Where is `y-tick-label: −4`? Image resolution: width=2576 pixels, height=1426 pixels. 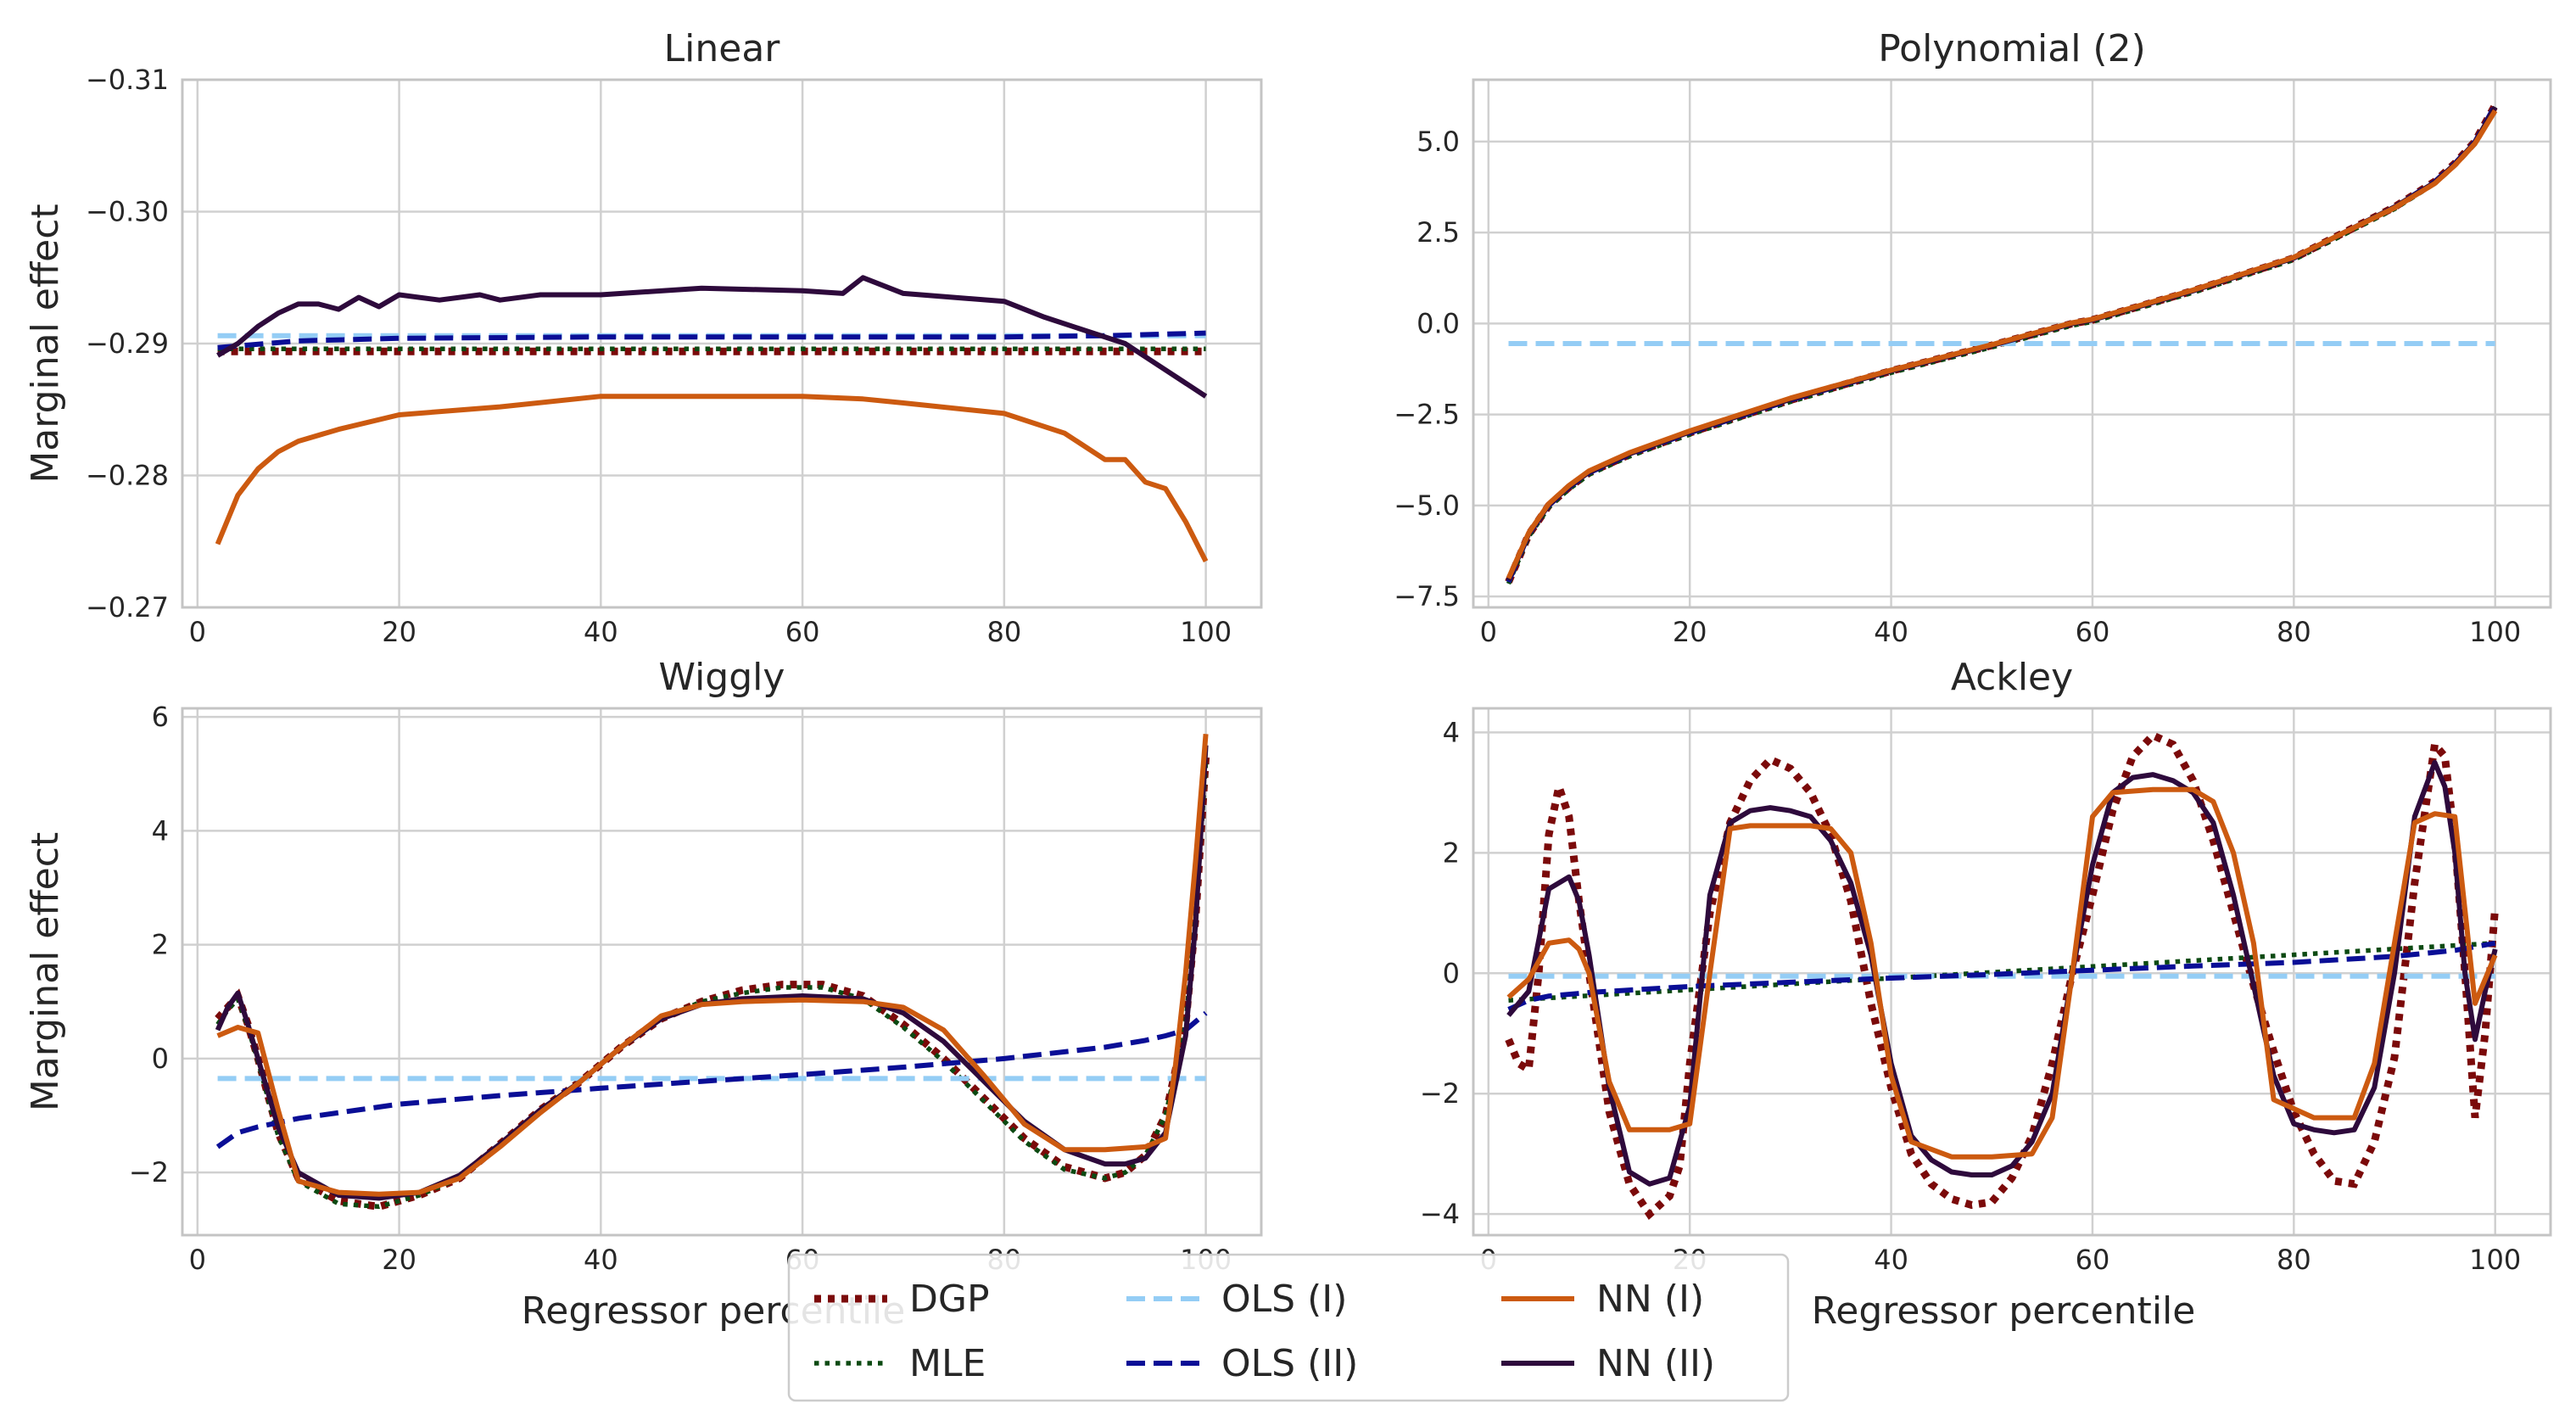
y-tick-label: −4 is located at coordinates (1440, 1214).